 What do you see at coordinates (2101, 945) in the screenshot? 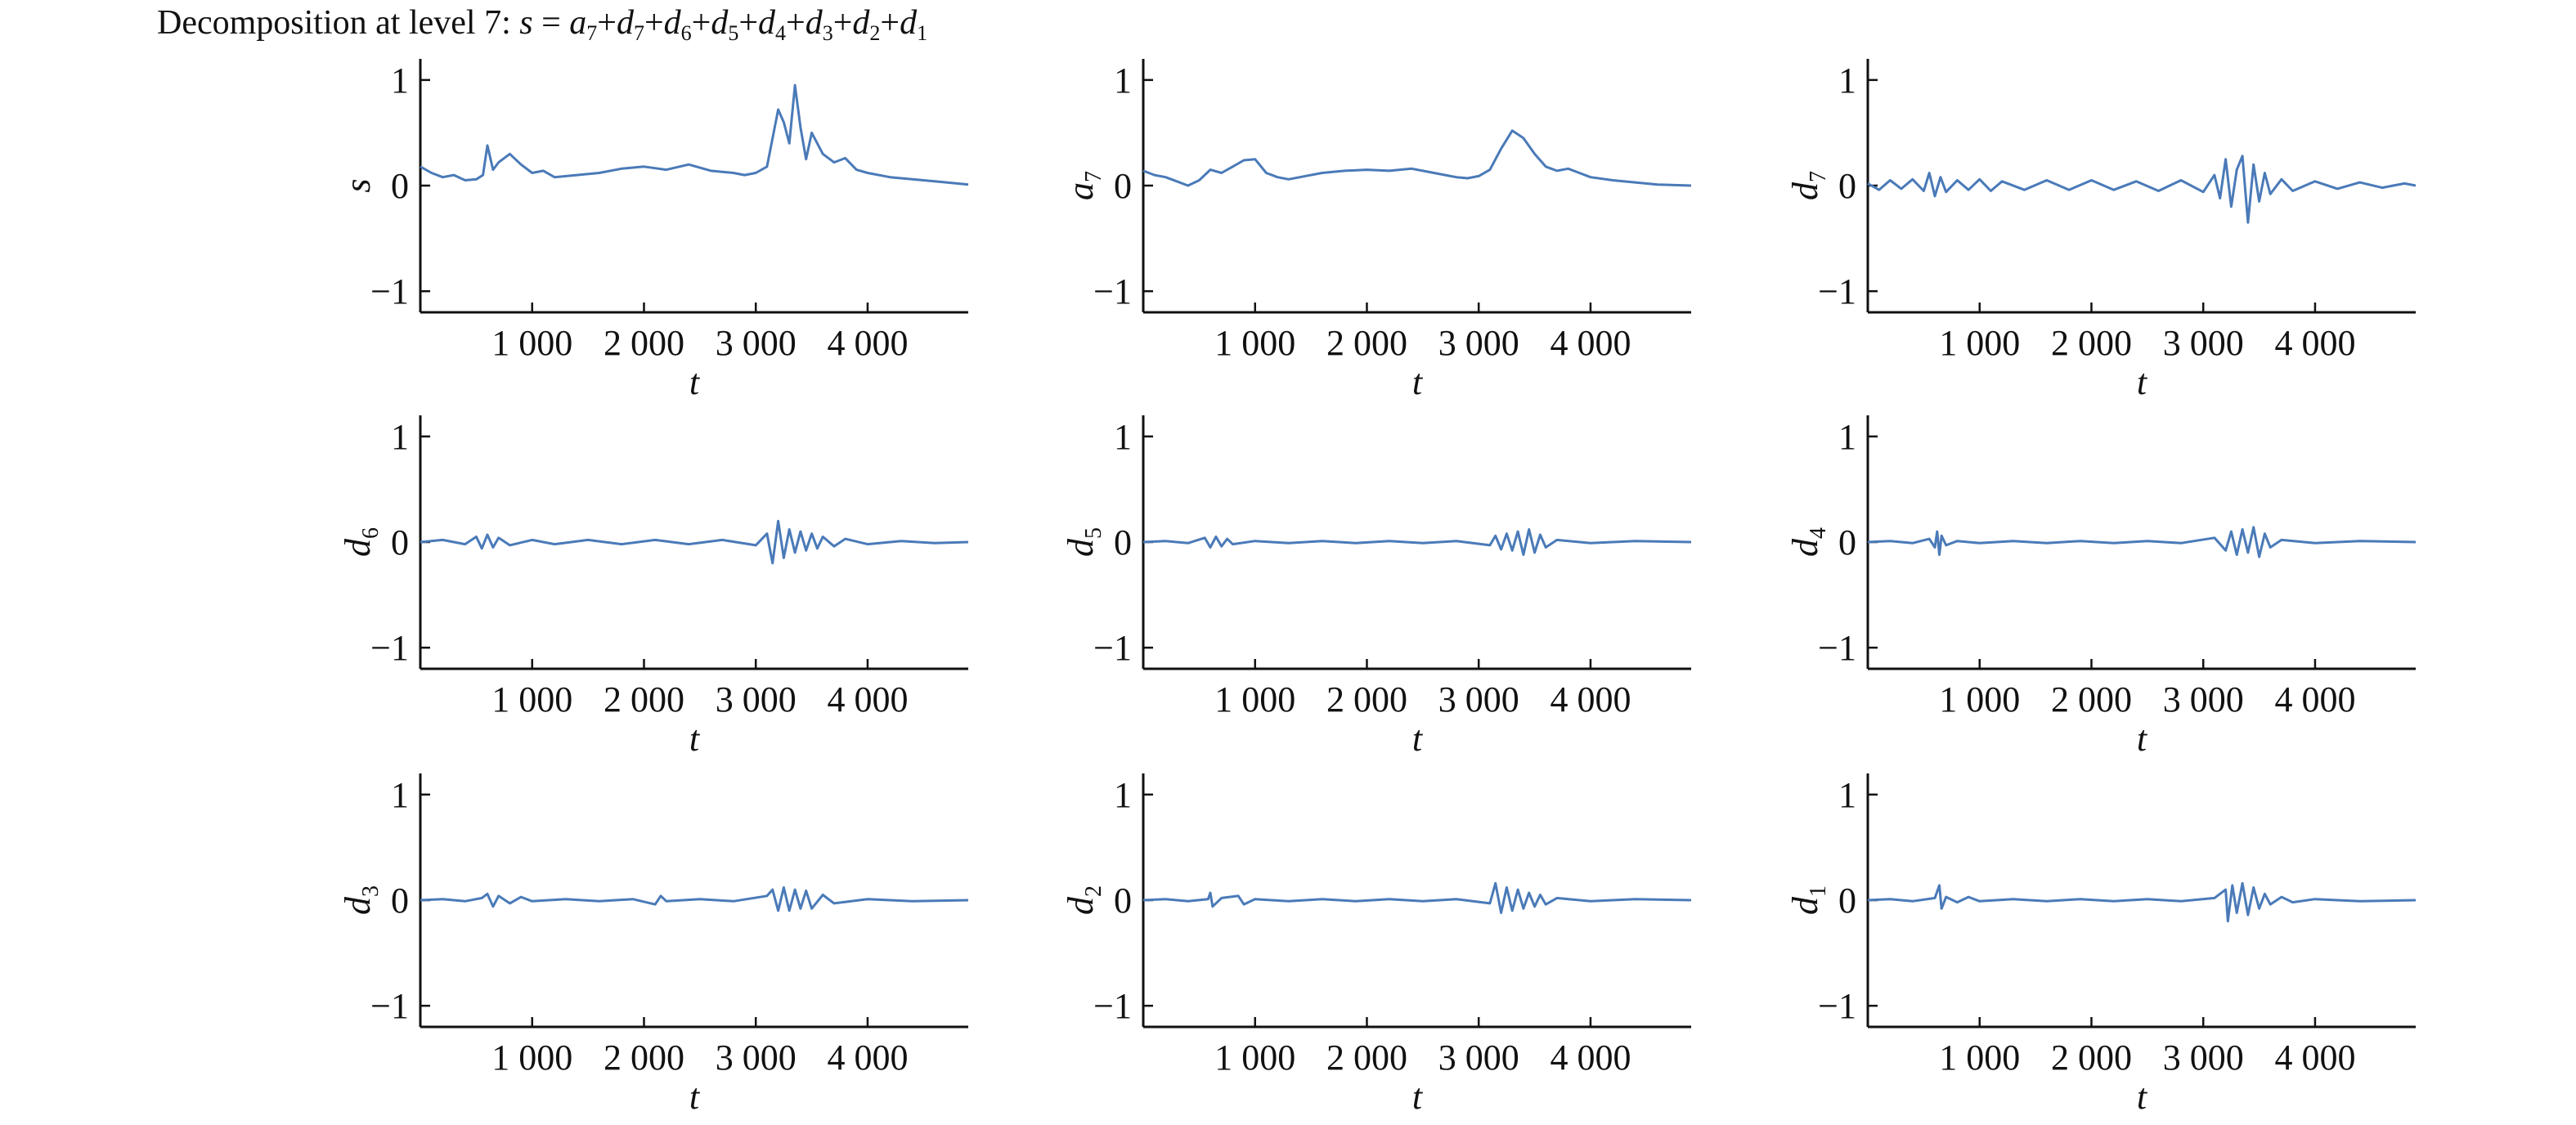
I see `subplot-d1: −1 0 1 1 000 2 000 3 000 4 000 t d1` at bounding box center [2101, 945].